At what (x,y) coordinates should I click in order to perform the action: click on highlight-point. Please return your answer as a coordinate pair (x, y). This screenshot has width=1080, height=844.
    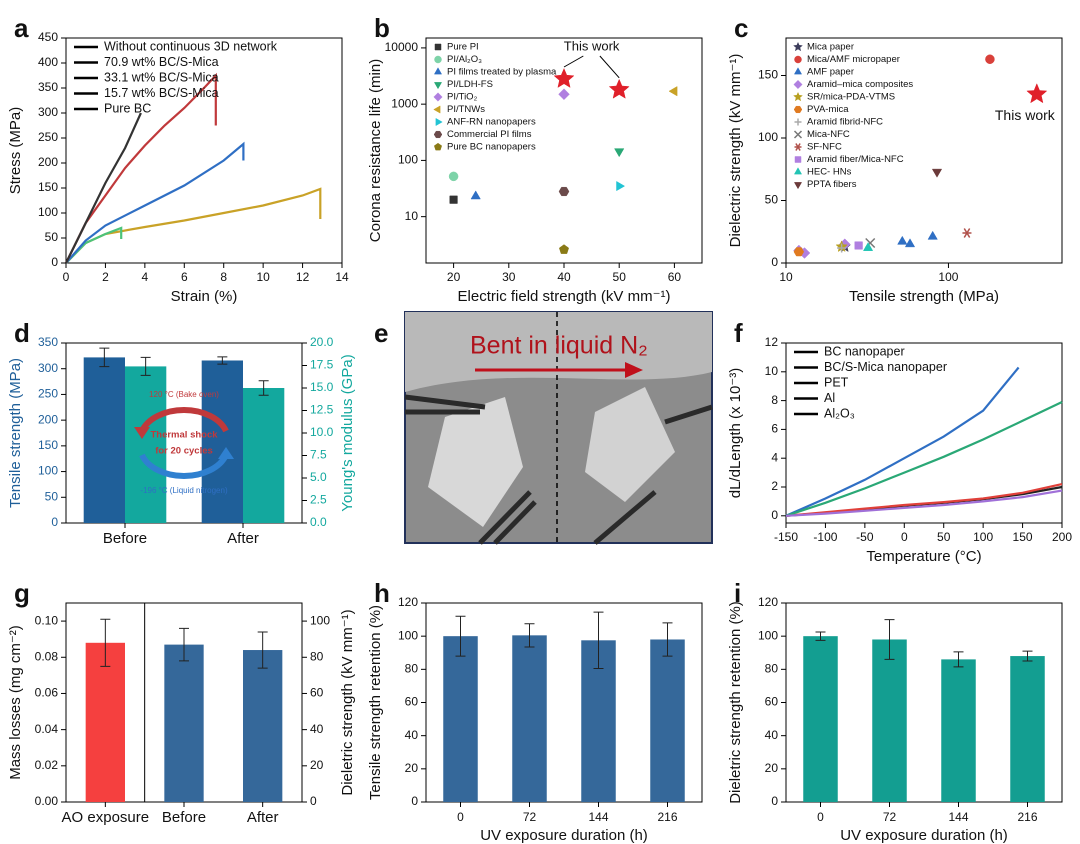
    Looking at the image, I should click on (564, 77).